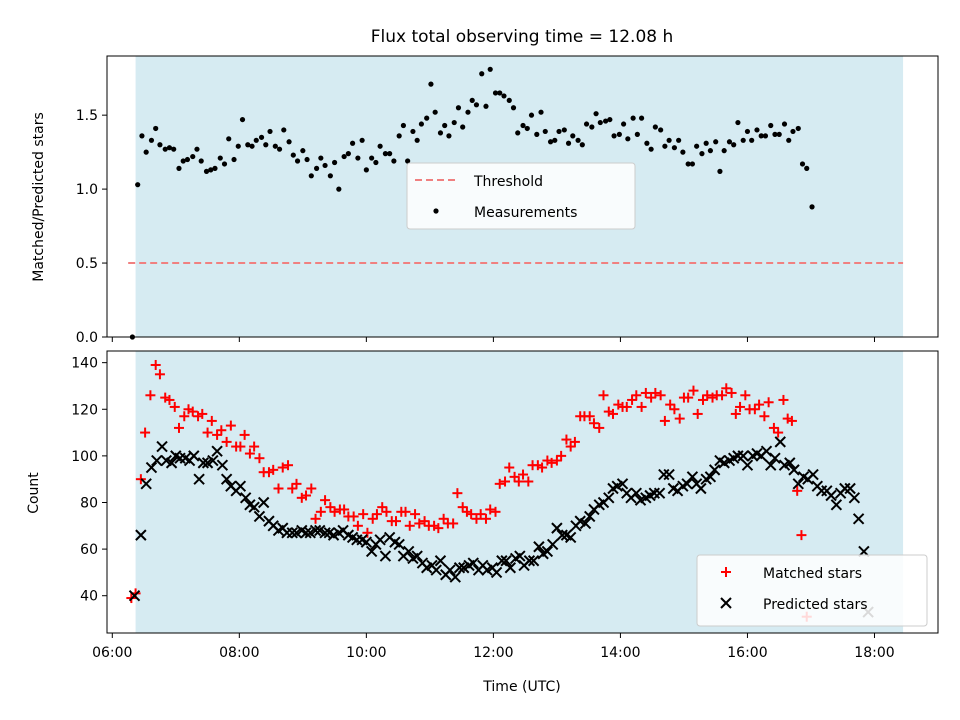 This screenshot has width=960, height=720. What do you see at coordinates (620, 653) in the screenshot?
I see `x-tick-label: 14:00` at bounding box center [620, 653].